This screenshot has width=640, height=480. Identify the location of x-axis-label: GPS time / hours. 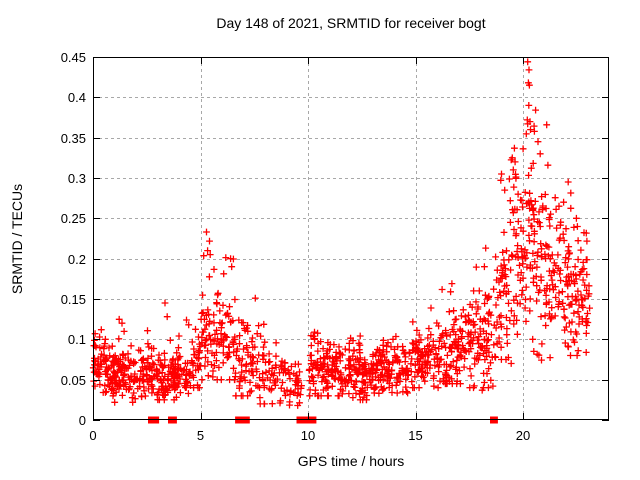
(351, 461).